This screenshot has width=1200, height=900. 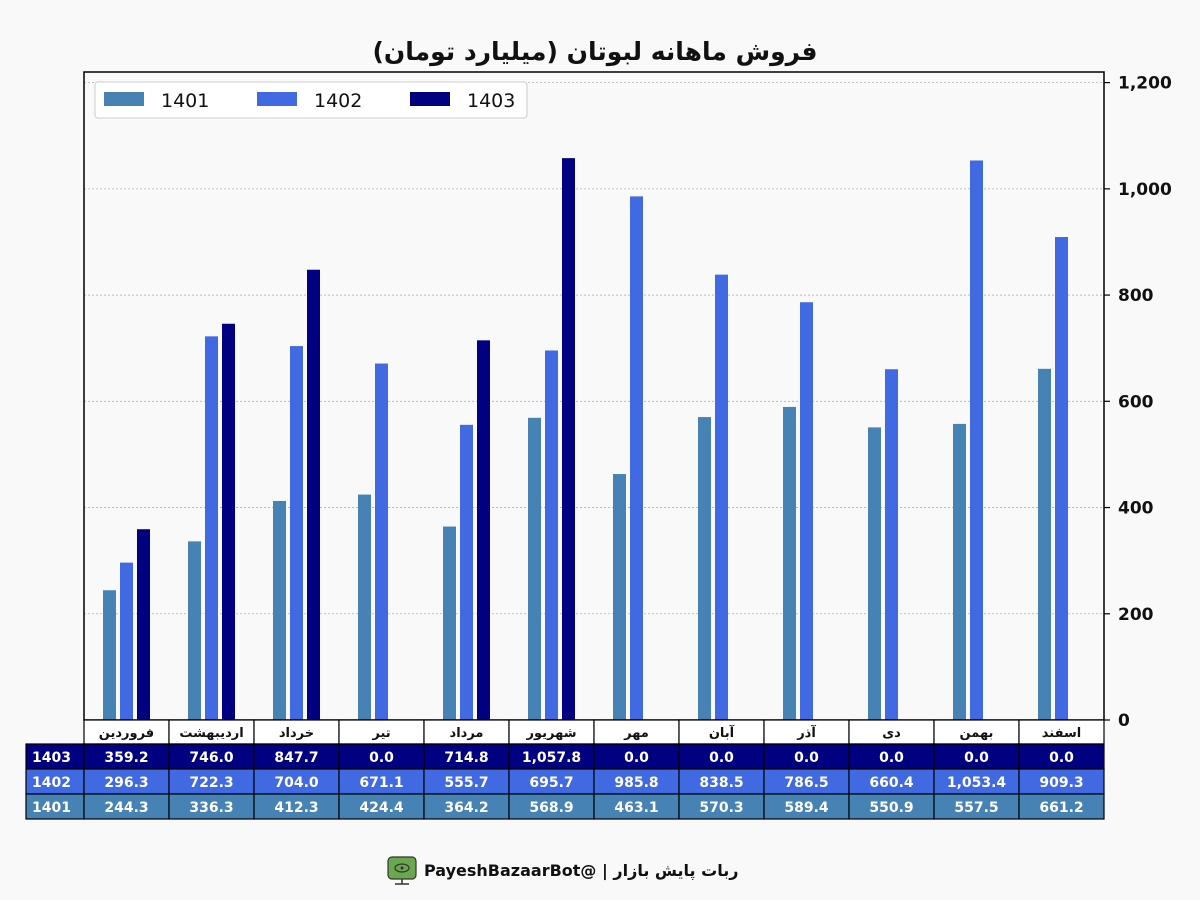 What do you see at coordinates (977, 733) in the screenshot?
I see `category-label: بهمن` at bounding box center [977, 733].